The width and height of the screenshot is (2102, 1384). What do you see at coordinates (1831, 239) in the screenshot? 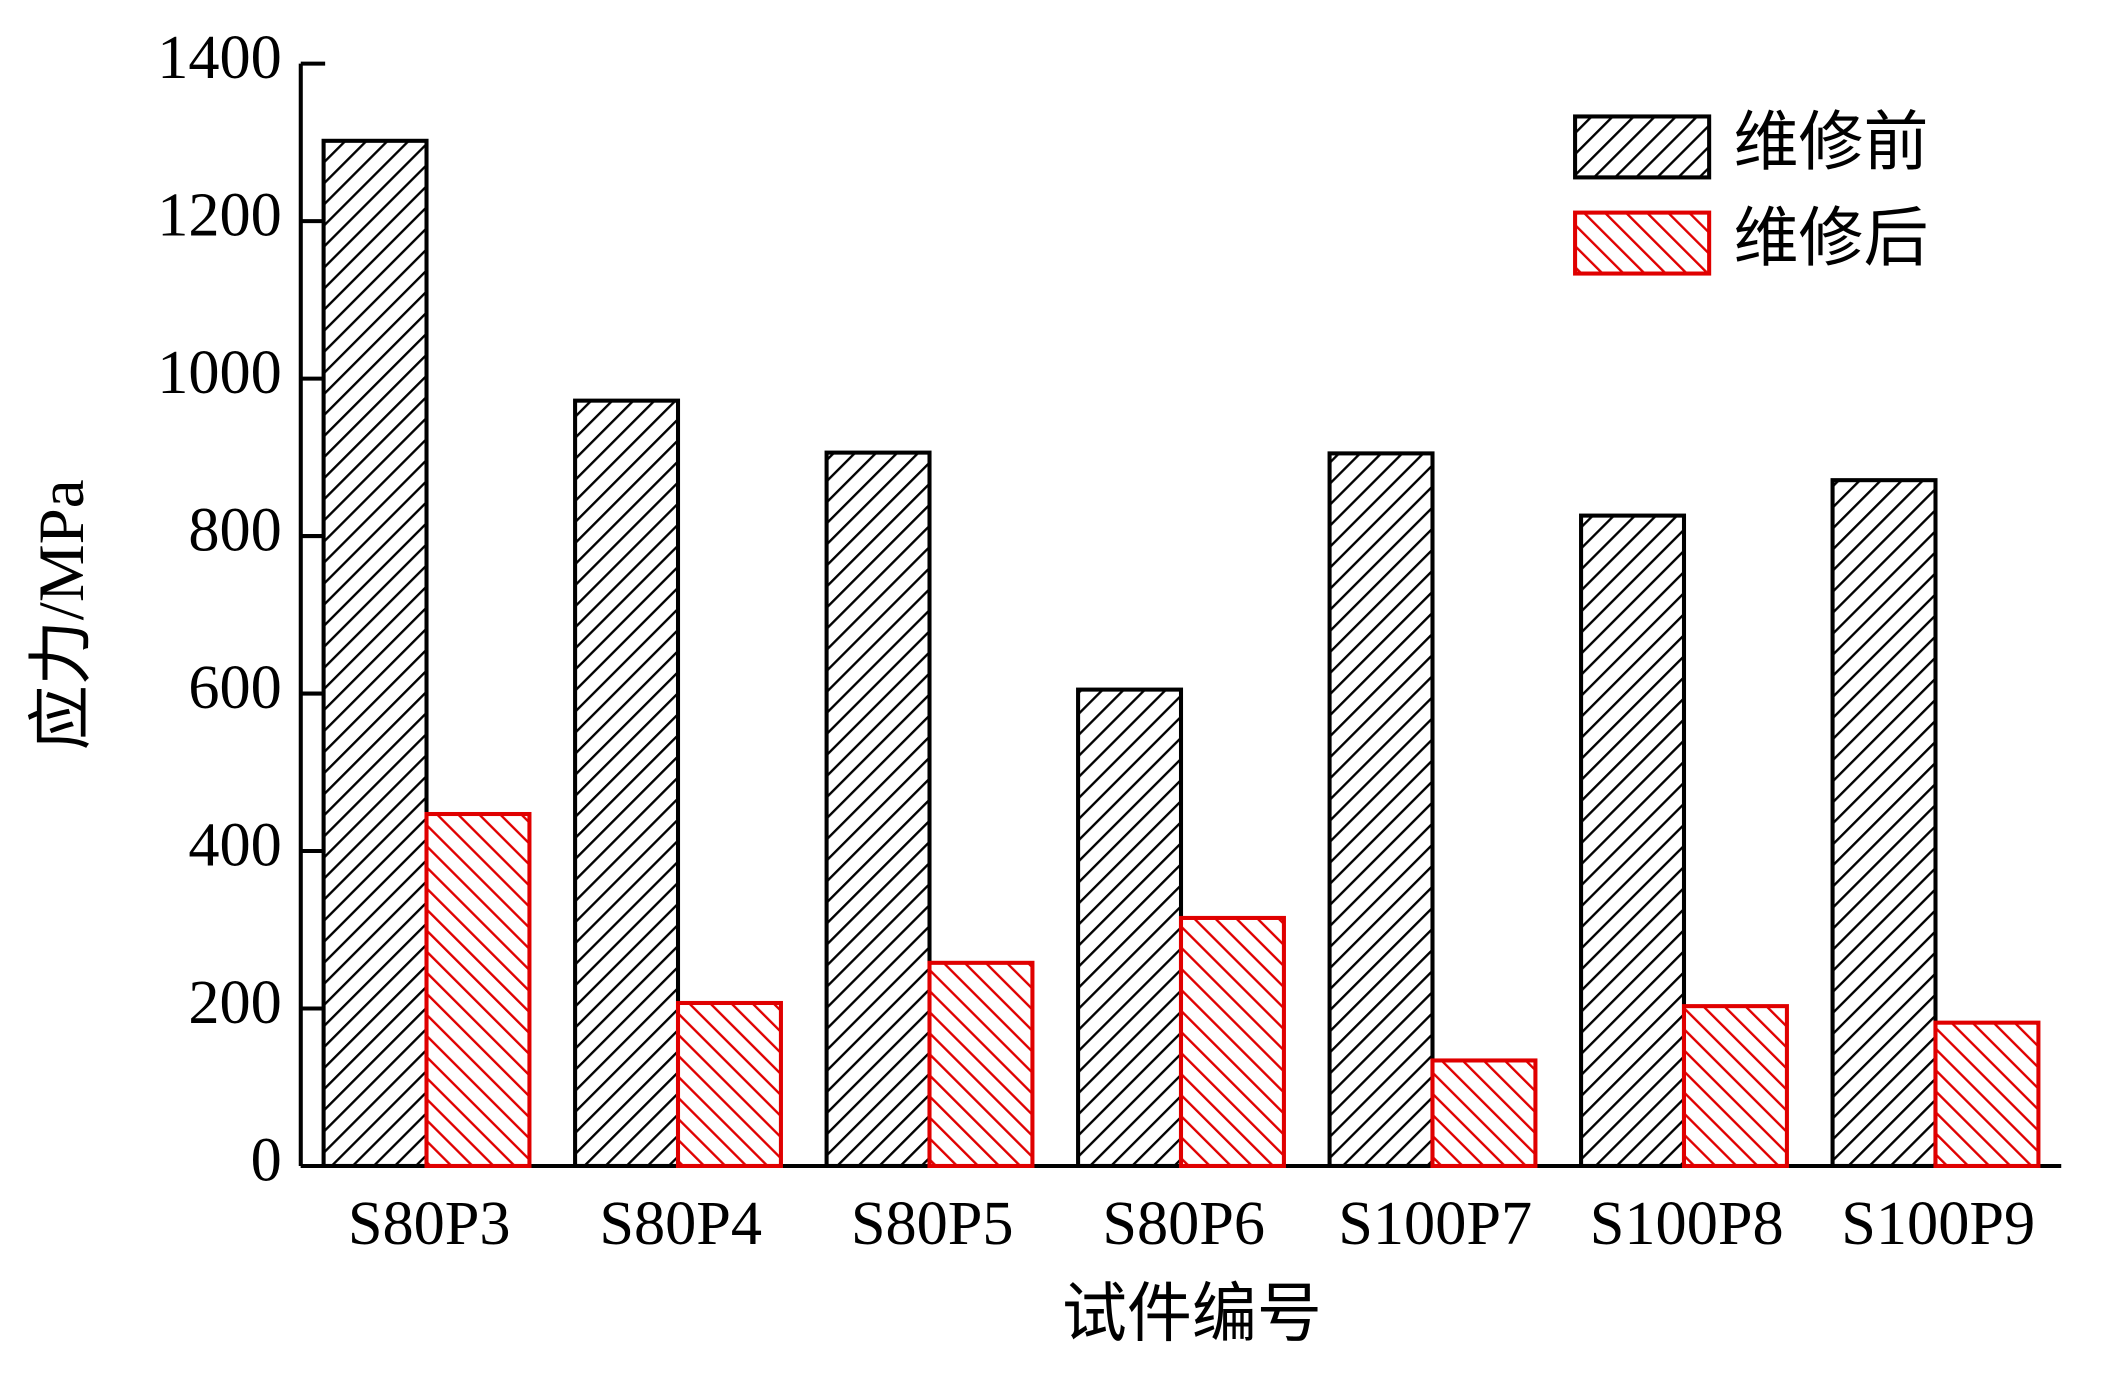
I see `legend-label: 维修后` at bounding box center [1831, 239].